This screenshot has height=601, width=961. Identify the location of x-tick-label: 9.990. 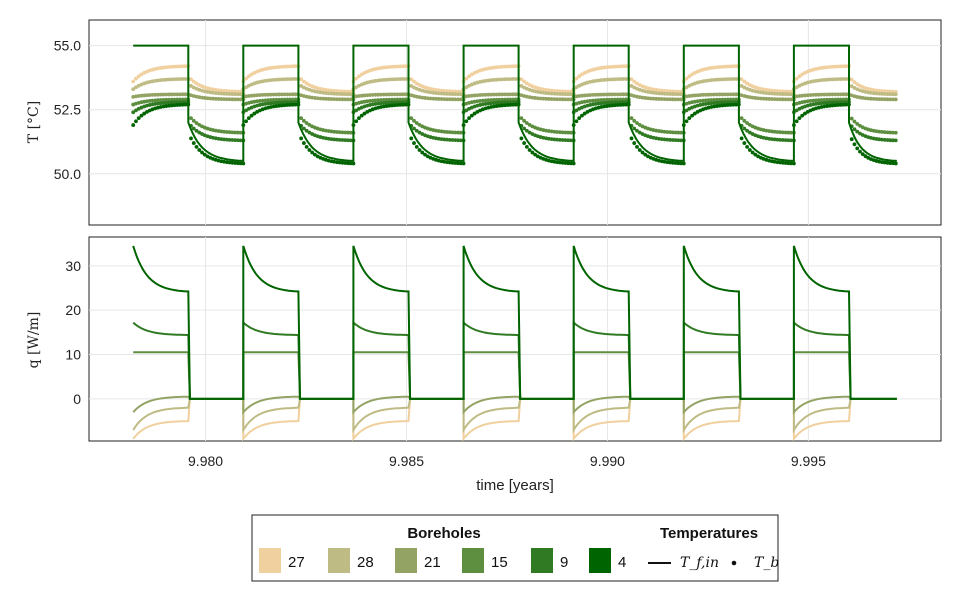
(607, 461).